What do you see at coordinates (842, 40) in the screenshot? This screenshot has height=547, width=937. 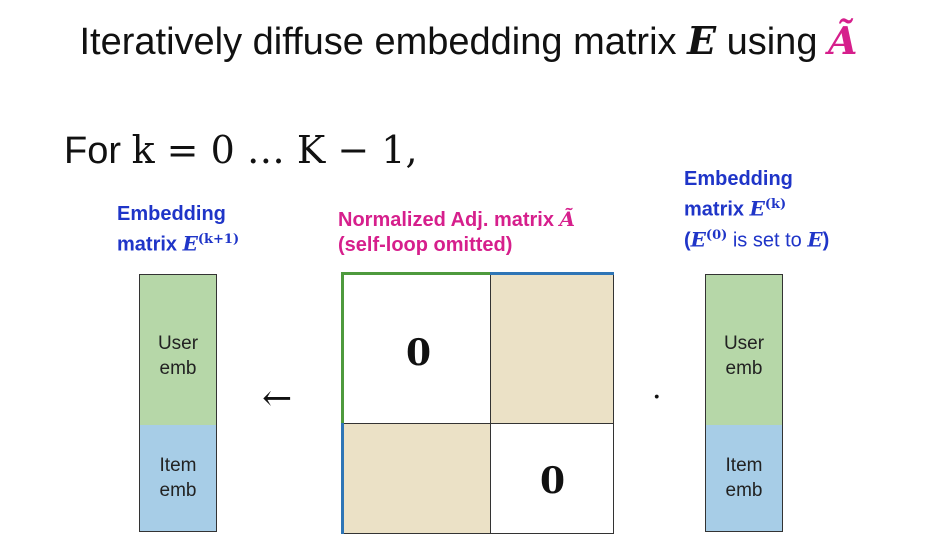 I see `title-var-a-tilde: Ã` at bounding box center [842, 40].